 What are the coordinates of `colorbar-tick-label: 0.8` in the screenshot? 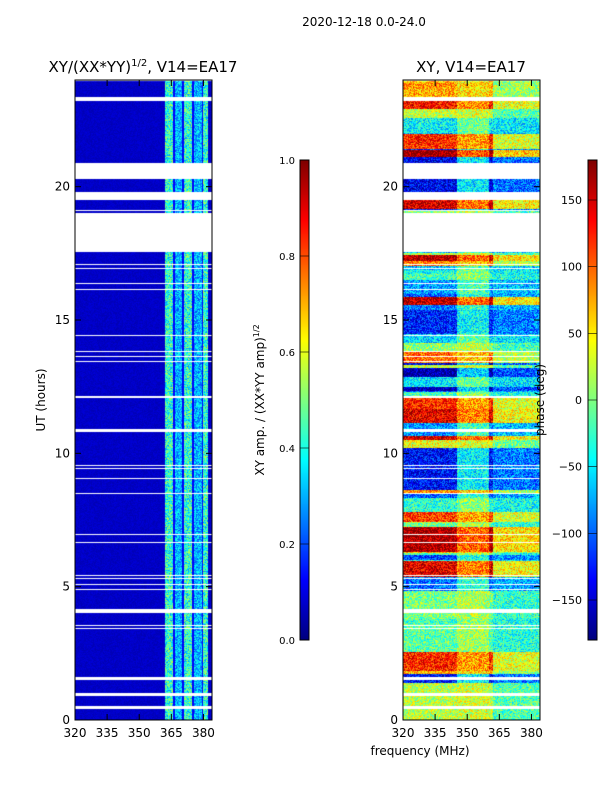 It's located at (287, 257).